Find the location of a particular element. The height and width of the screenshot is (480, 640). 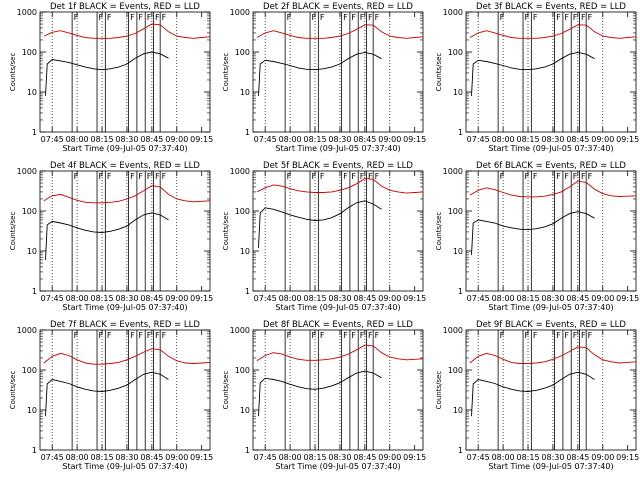

chart-title: Det 8f BLACK = Events, RED = LLD is located at coordinates (338, 325).